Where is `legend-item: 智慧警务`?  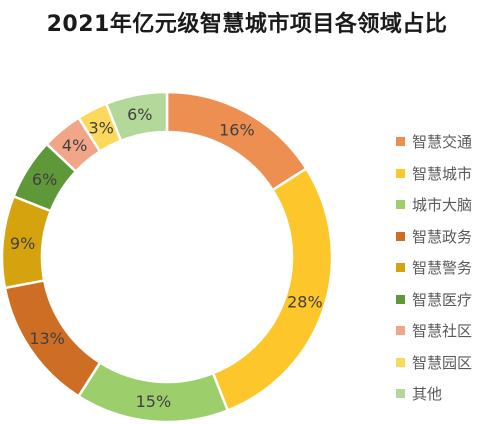 legend-item: 智慧警务 is located at coordinates (444, 268).